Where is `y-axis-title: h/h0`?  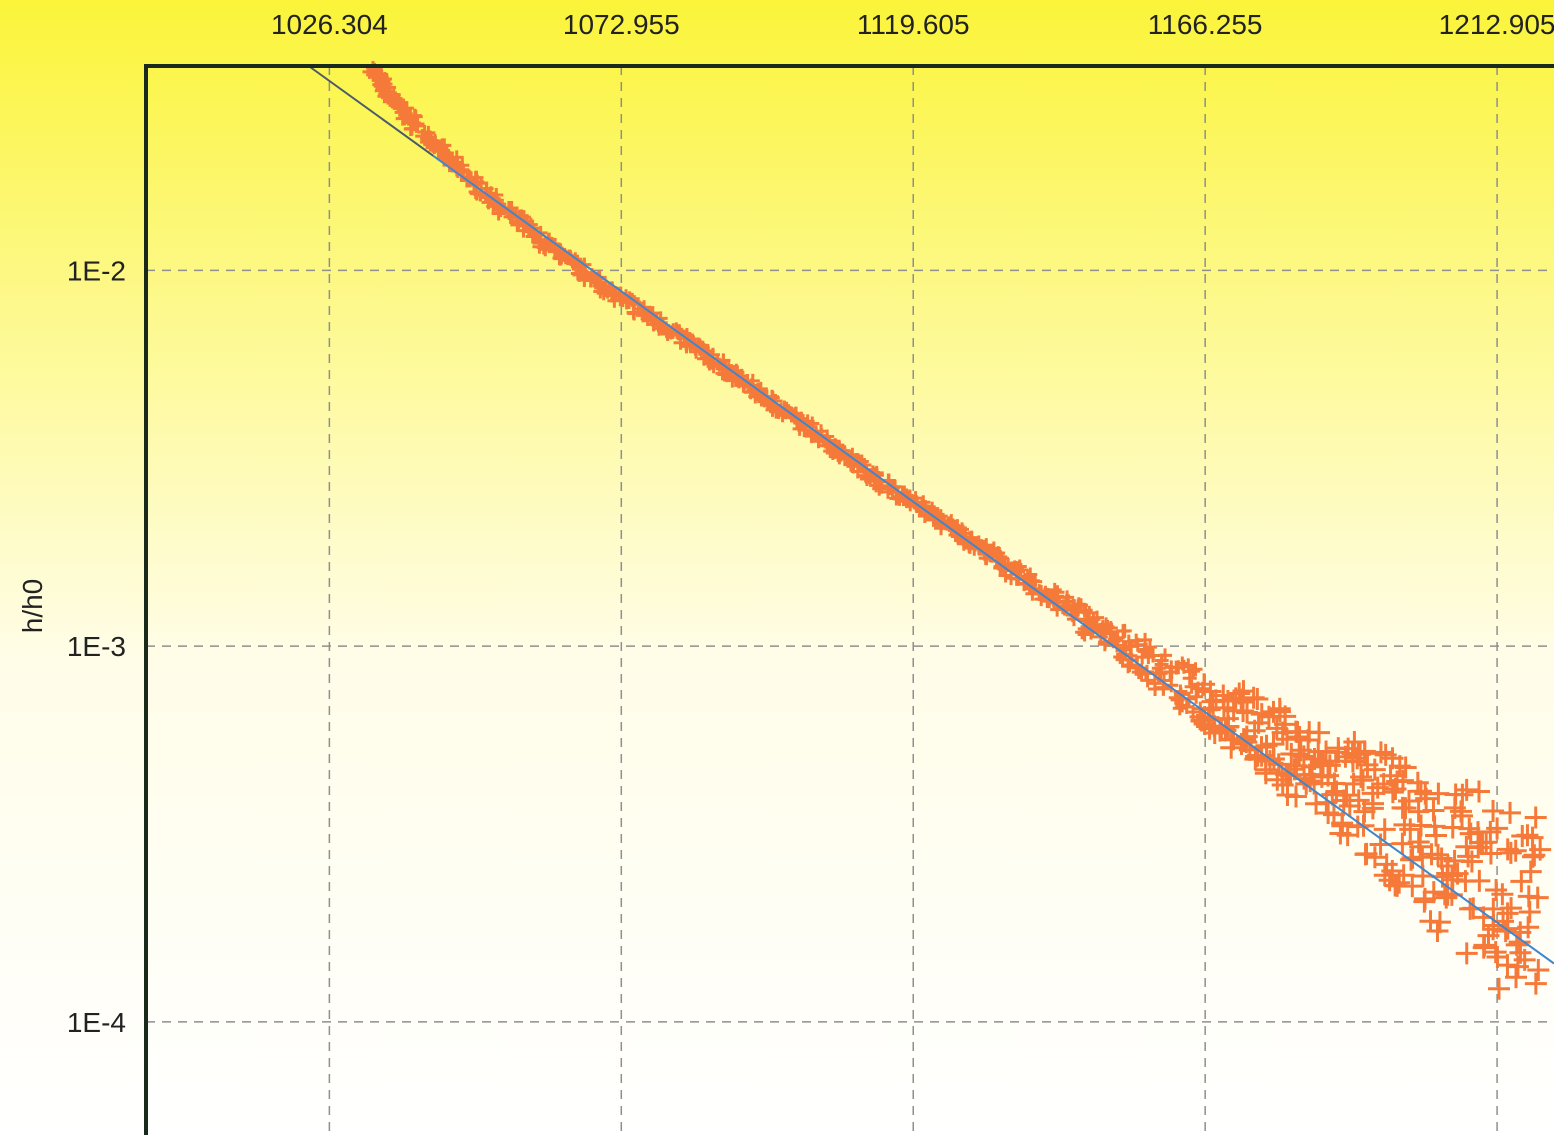
y-axis-title: h/h0 is located at coordinates (32, 606).